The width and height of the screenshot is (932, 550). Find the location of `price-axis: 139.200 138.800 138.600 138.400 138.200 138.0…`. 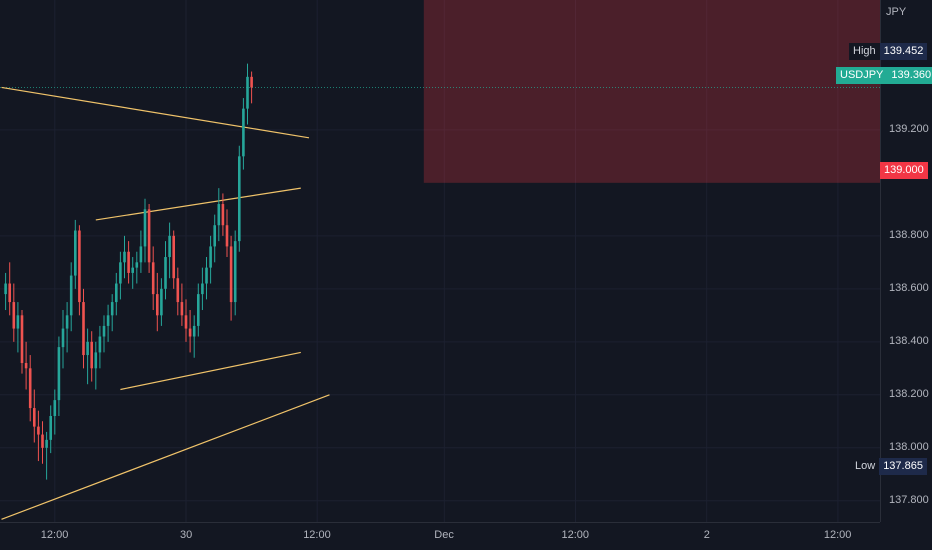

price-axis: 139.200 138.800 138.600 138.400 138.200 138.0… is located at coordinates (906, 261).